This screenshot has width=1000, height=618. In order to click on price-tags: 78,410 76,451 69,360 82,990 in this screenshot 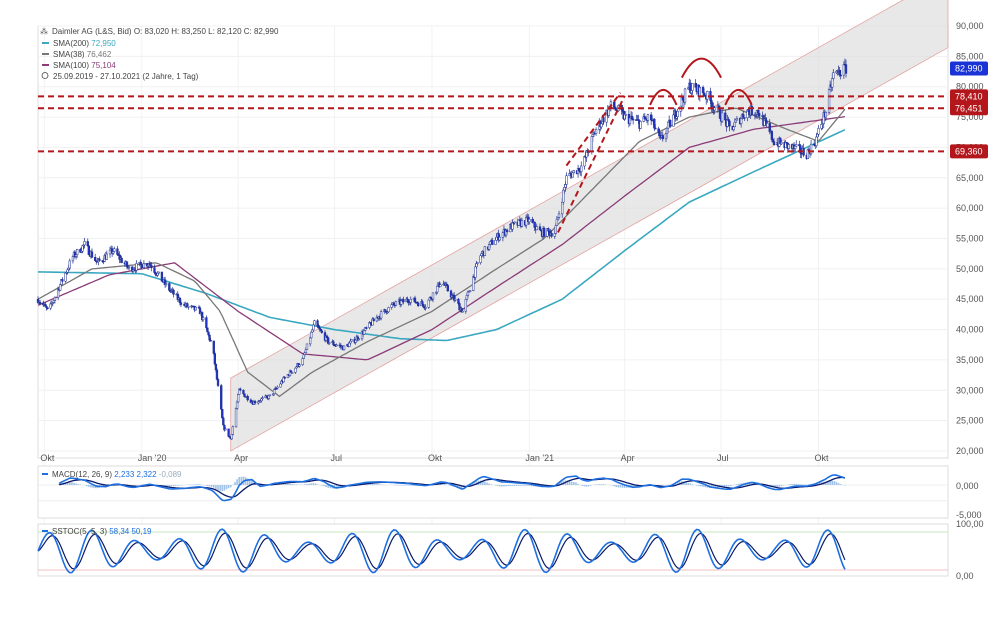, I will do `click(969, 110)`.